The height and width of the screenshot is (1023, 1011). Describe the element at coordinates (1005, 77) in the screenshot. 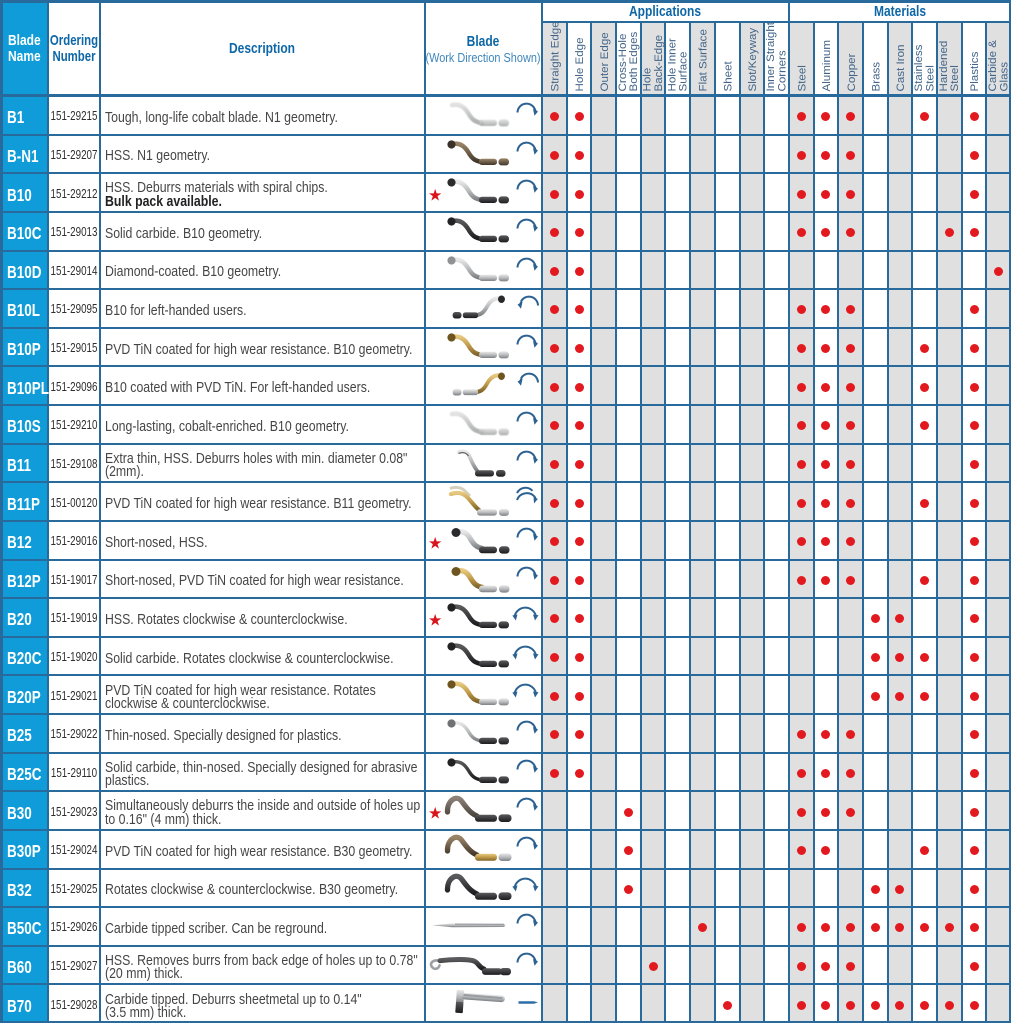

I see `svg-text: Glass` at that location.